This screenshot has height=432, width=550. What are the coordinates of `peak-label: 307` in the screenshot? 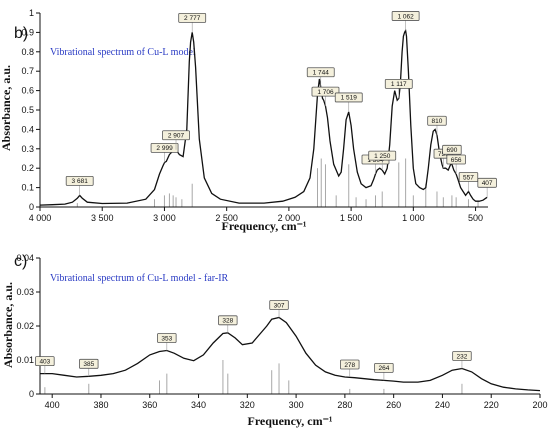 It's located at (279, 305).